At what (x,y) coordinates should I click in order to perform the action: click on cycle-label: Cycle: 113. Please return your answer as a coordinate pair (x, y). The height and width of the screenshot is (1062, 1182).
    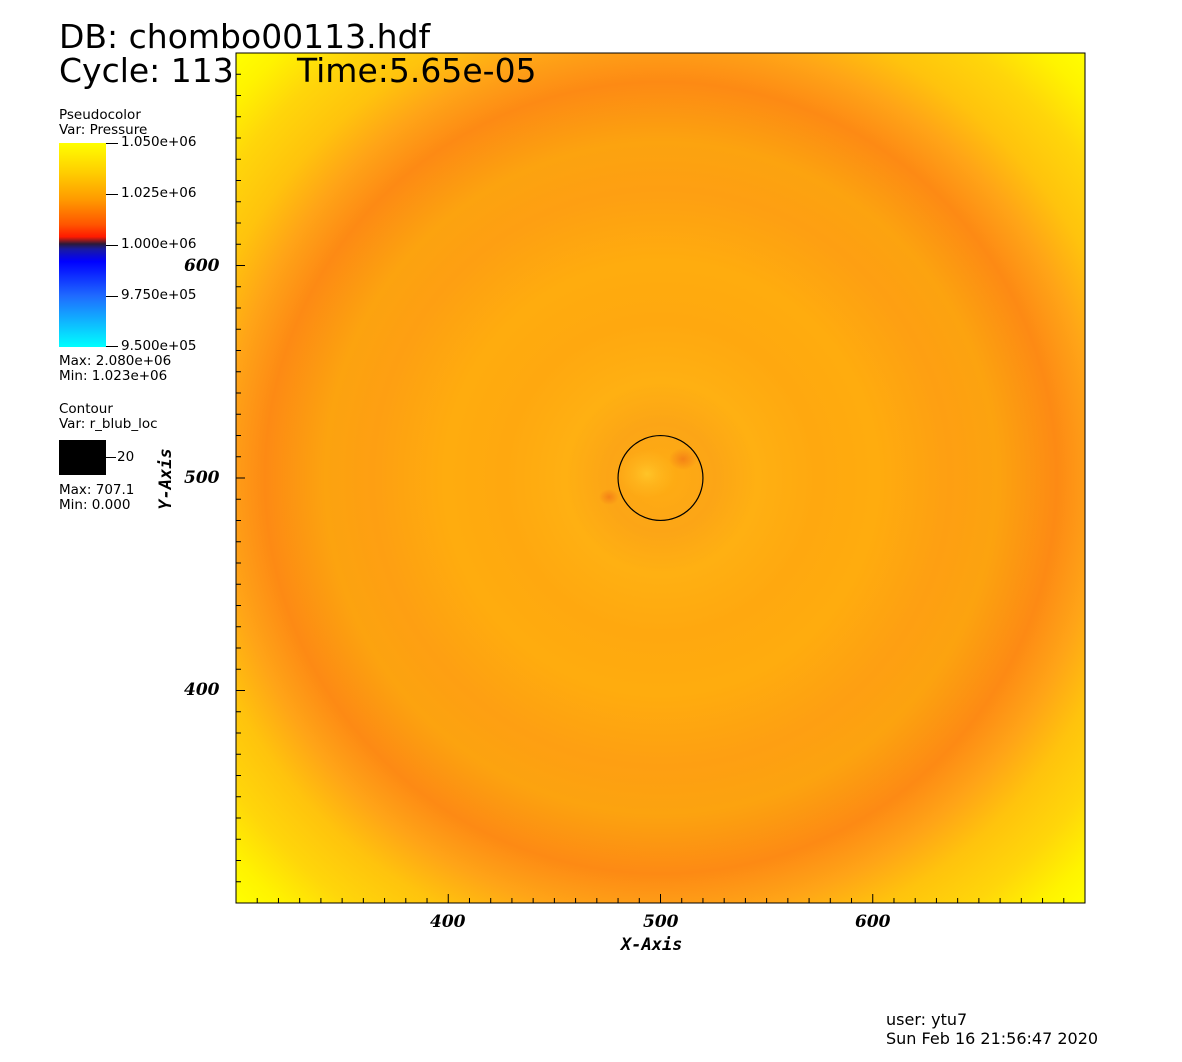
    Looking at the image, I should click on (146, 70).